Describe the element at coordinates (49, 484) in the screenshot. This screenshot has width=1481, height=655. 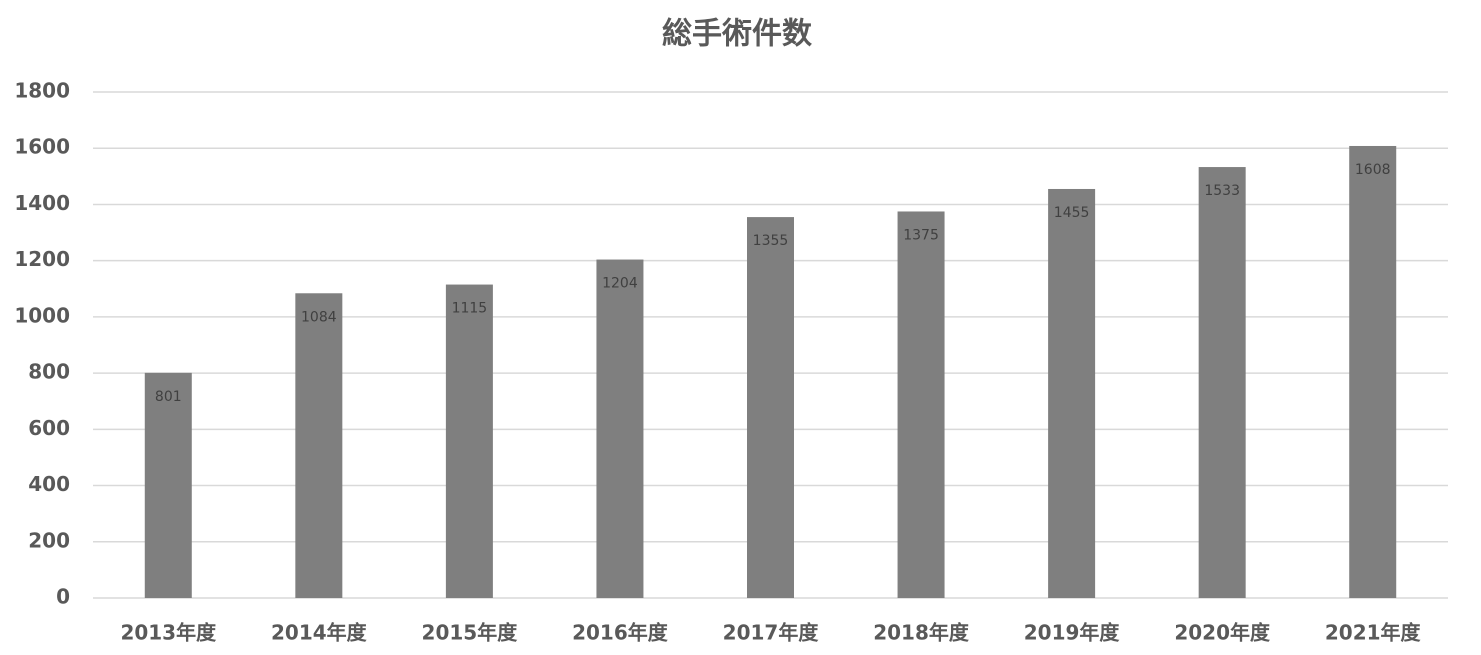
I see `y-tick-label: 400` at that location.